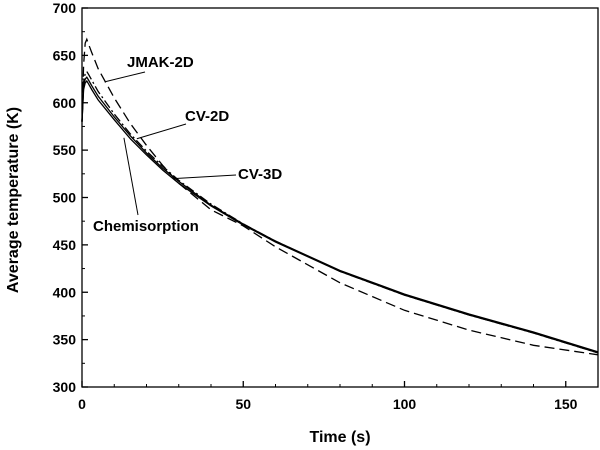 The image size is (600, 450). I want to click on annotation-label-cv-2d: CV-2D, so click(207, 116).